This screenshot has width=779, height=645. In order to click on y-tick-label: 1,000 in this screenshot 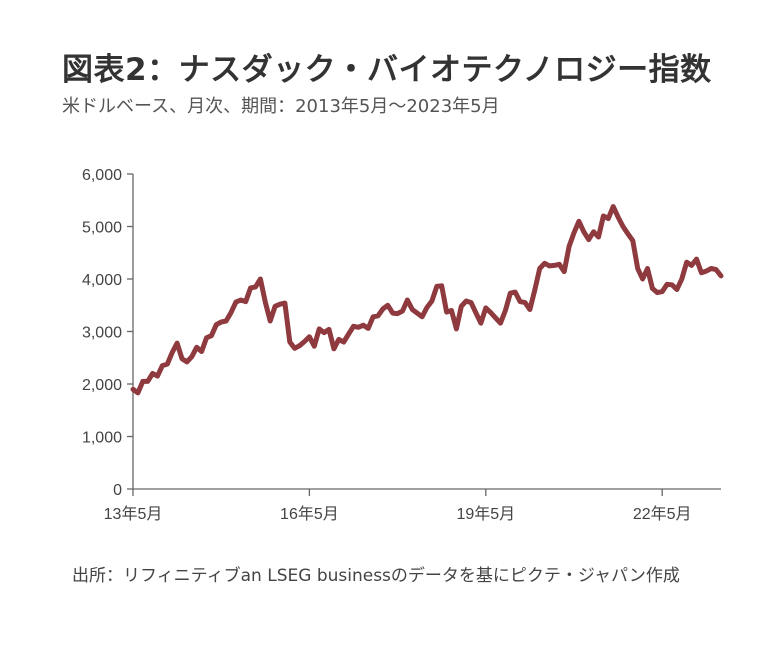, I will do `click(102, 438)`.